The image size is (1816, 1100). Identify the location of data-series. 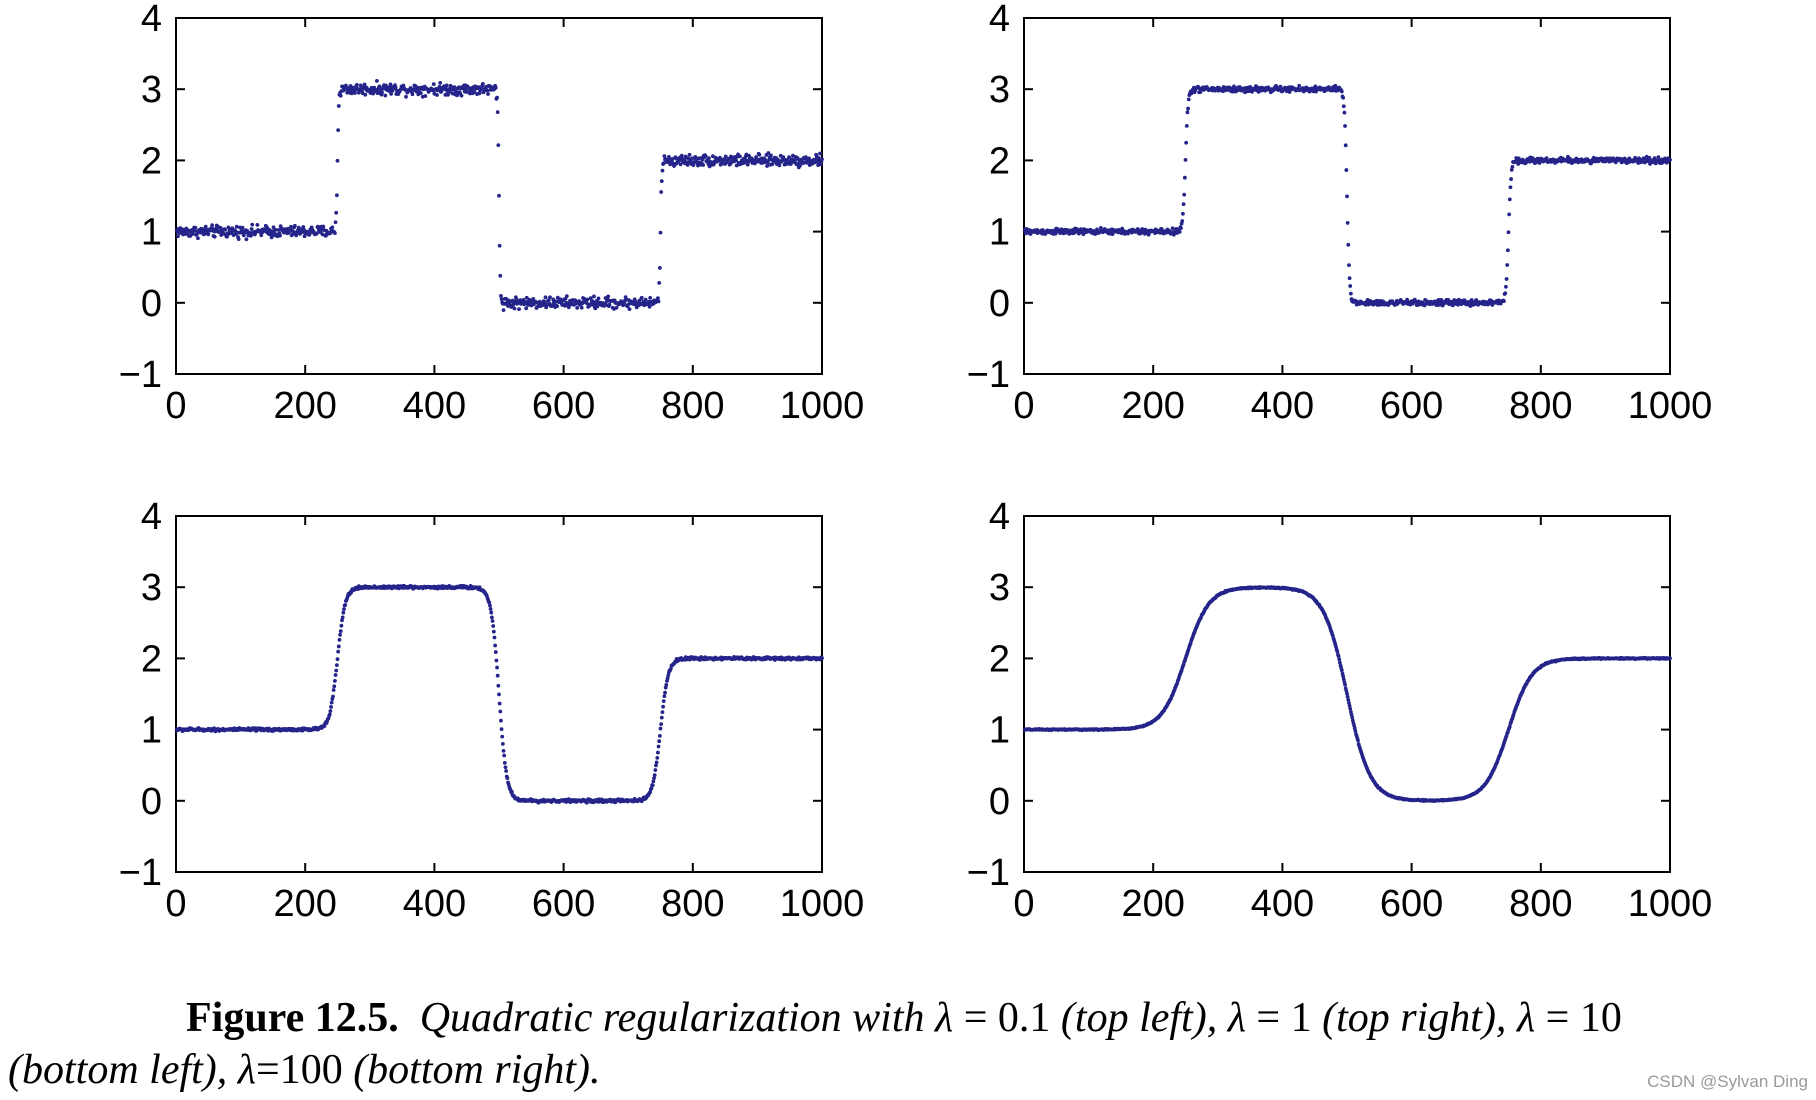
(499, 694).